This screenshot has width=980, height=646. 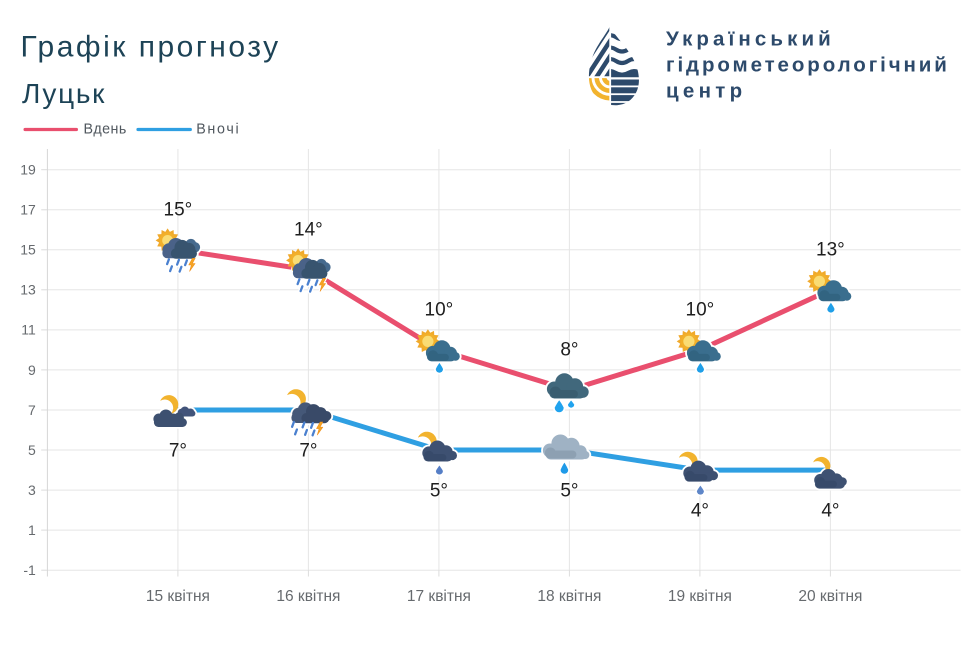 What do you see at coordinates (569, 596) in the screenshot?
I see `svg-text: 18 квітня` at bounding box center [569, 596].